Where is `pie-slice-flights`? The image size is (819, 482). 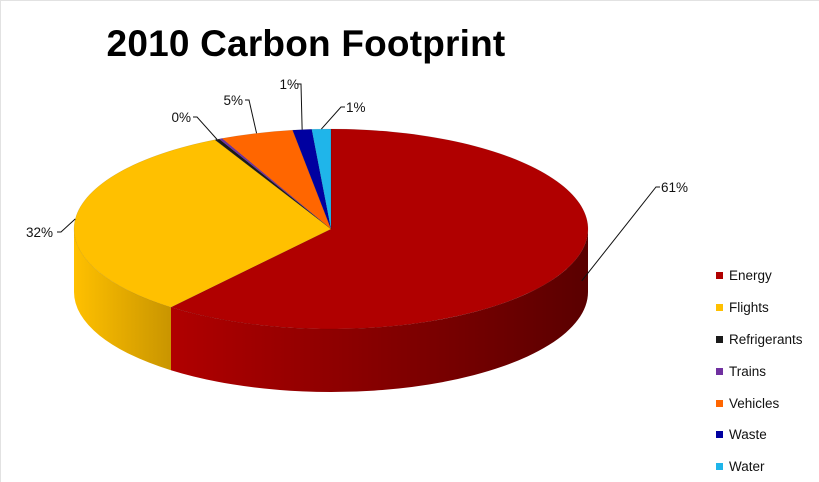 pie-slice-flights is located at coordinates (202, 223).